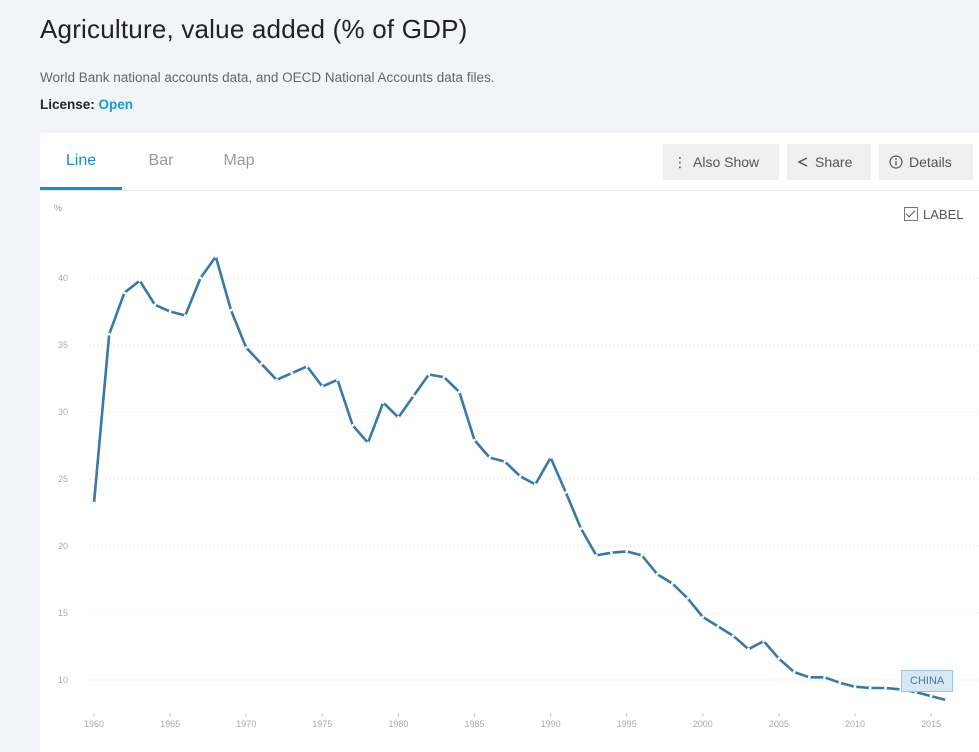 The image size is (979, 752). What do you see at coordinates (680, 162) in the screenshot?
I see `vertical-dots-icon: ⋮` at bounding box center [680, 162].